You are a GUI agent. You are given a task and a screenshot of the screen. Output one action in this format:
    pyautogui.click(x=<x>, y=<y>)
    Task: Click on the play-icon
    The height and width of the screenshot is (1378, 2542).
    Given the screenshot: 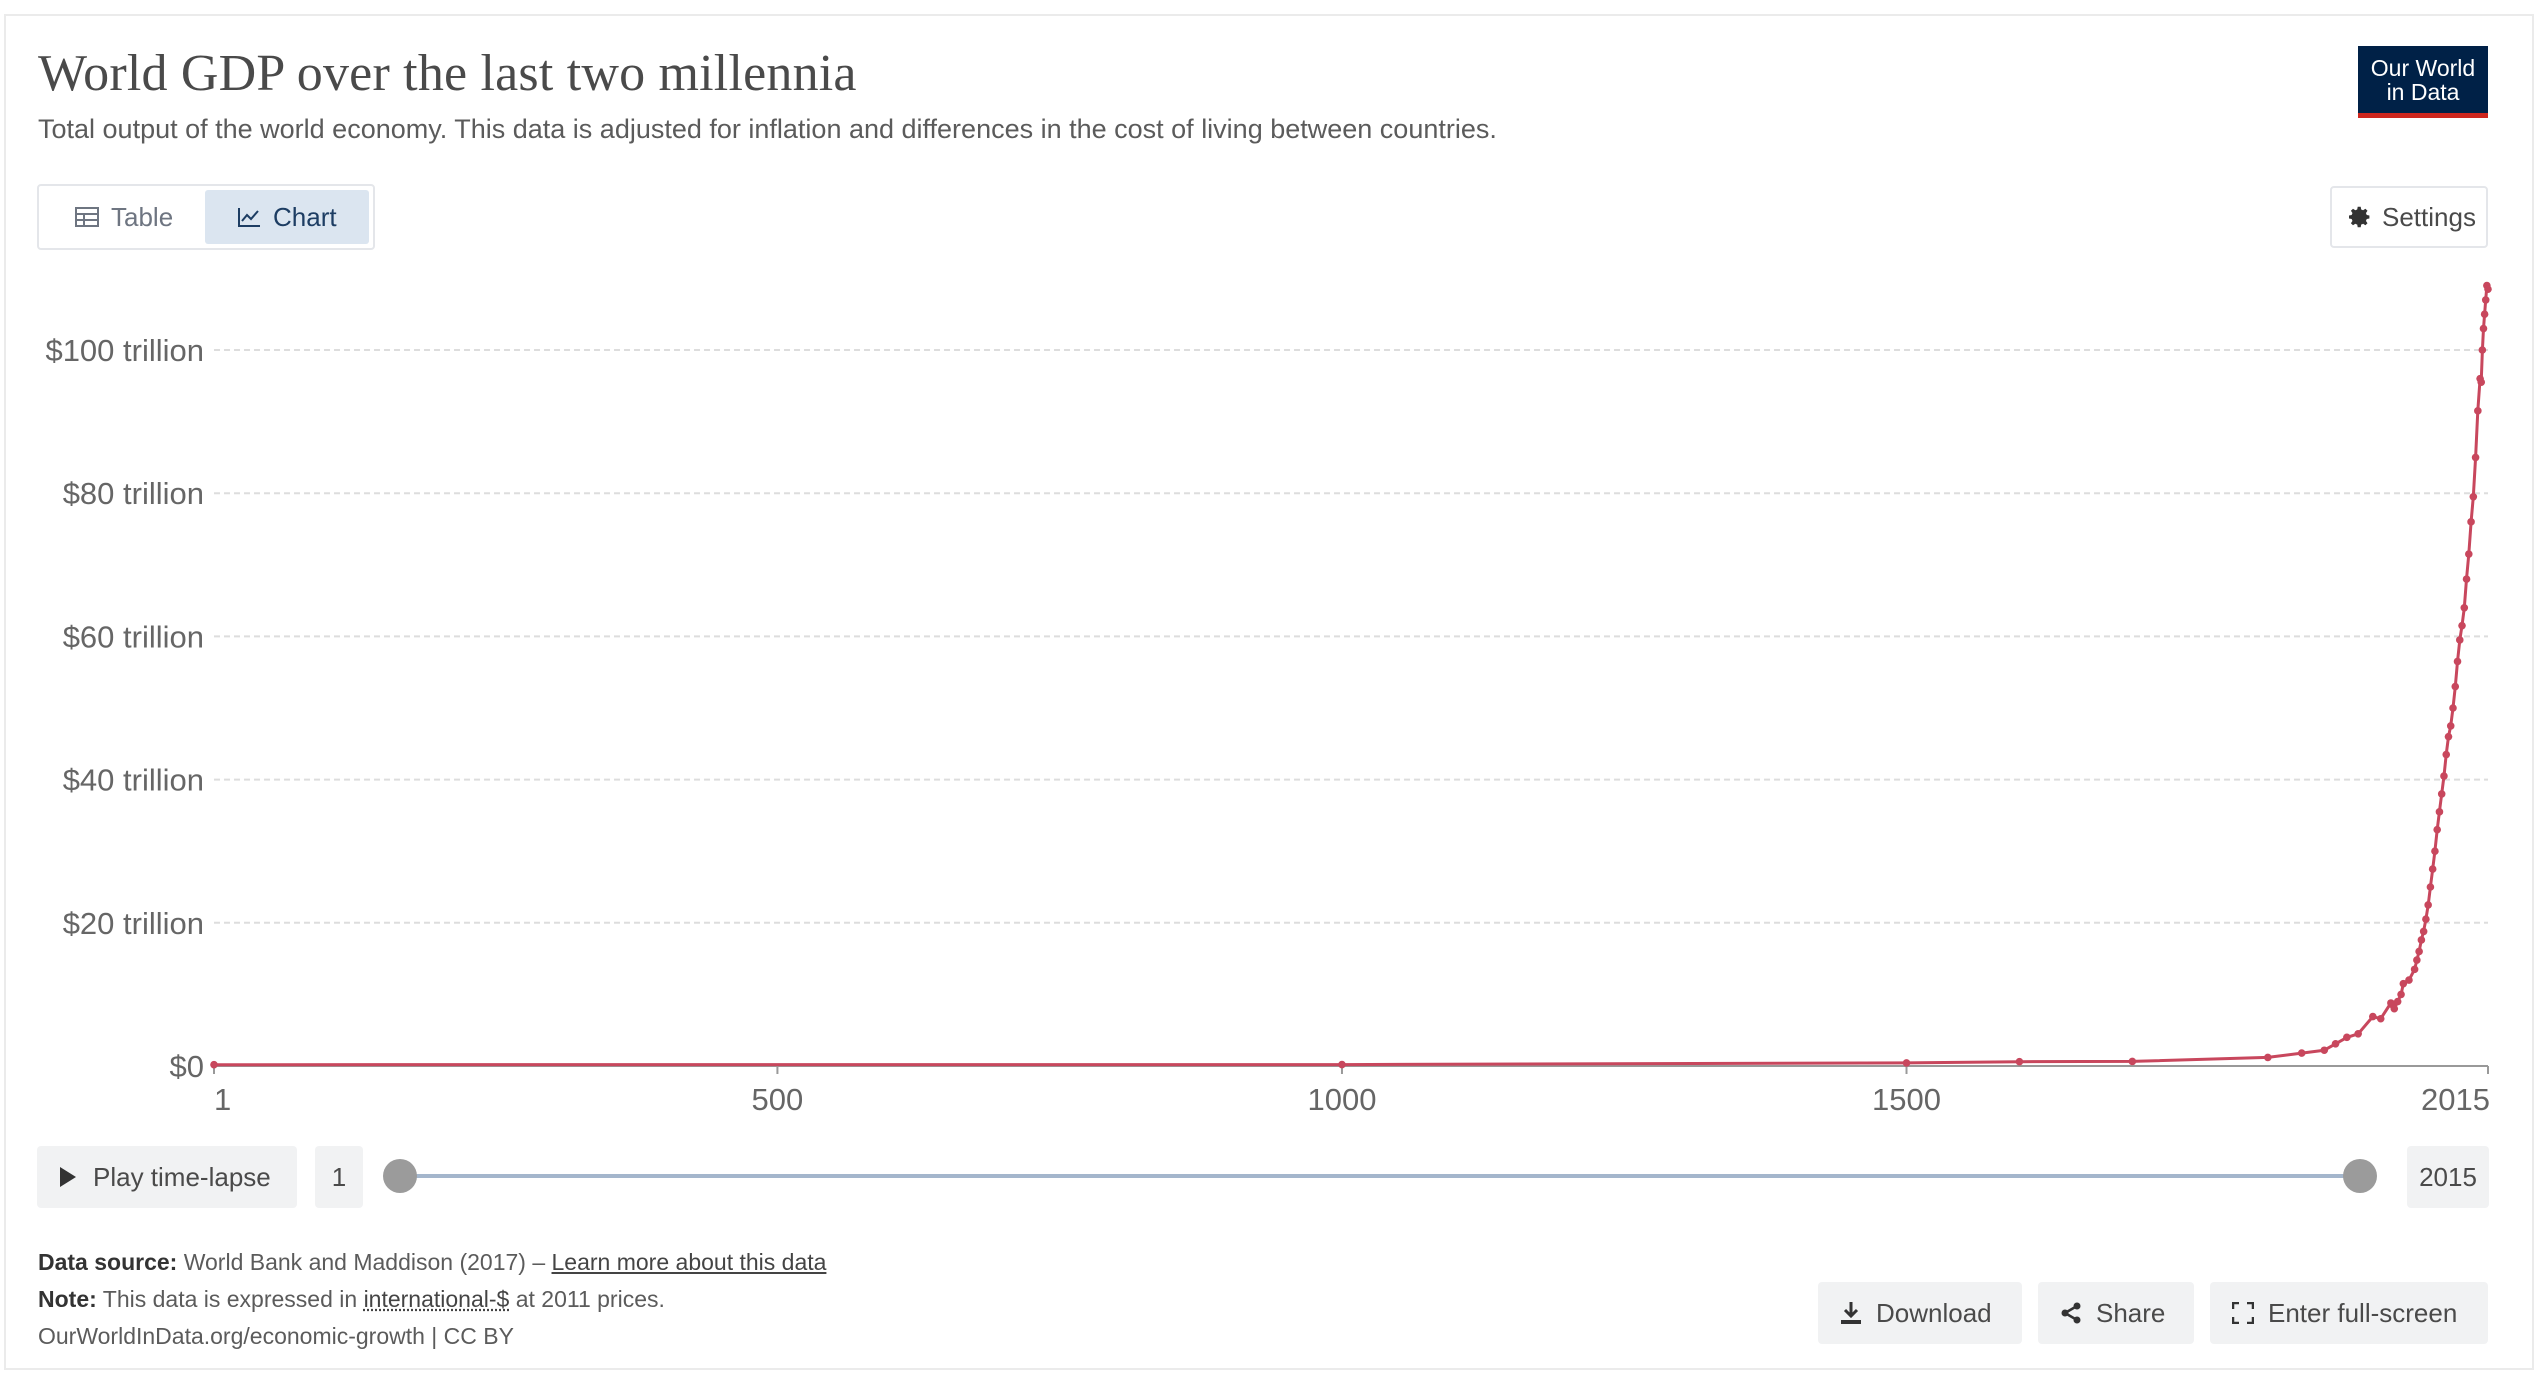 What is the action you would take?
    pyautogui.click(x=68, y=1177)
    